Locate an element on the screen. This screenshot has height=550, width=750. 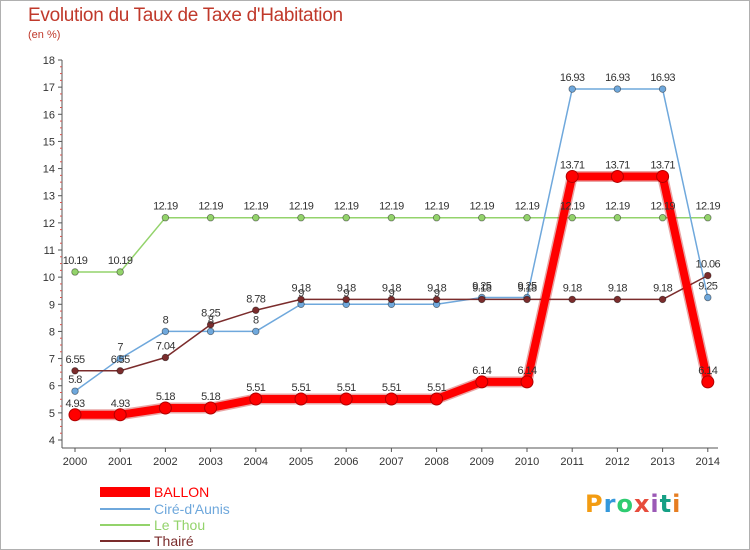
series-line is located at coordinates (391, 244).